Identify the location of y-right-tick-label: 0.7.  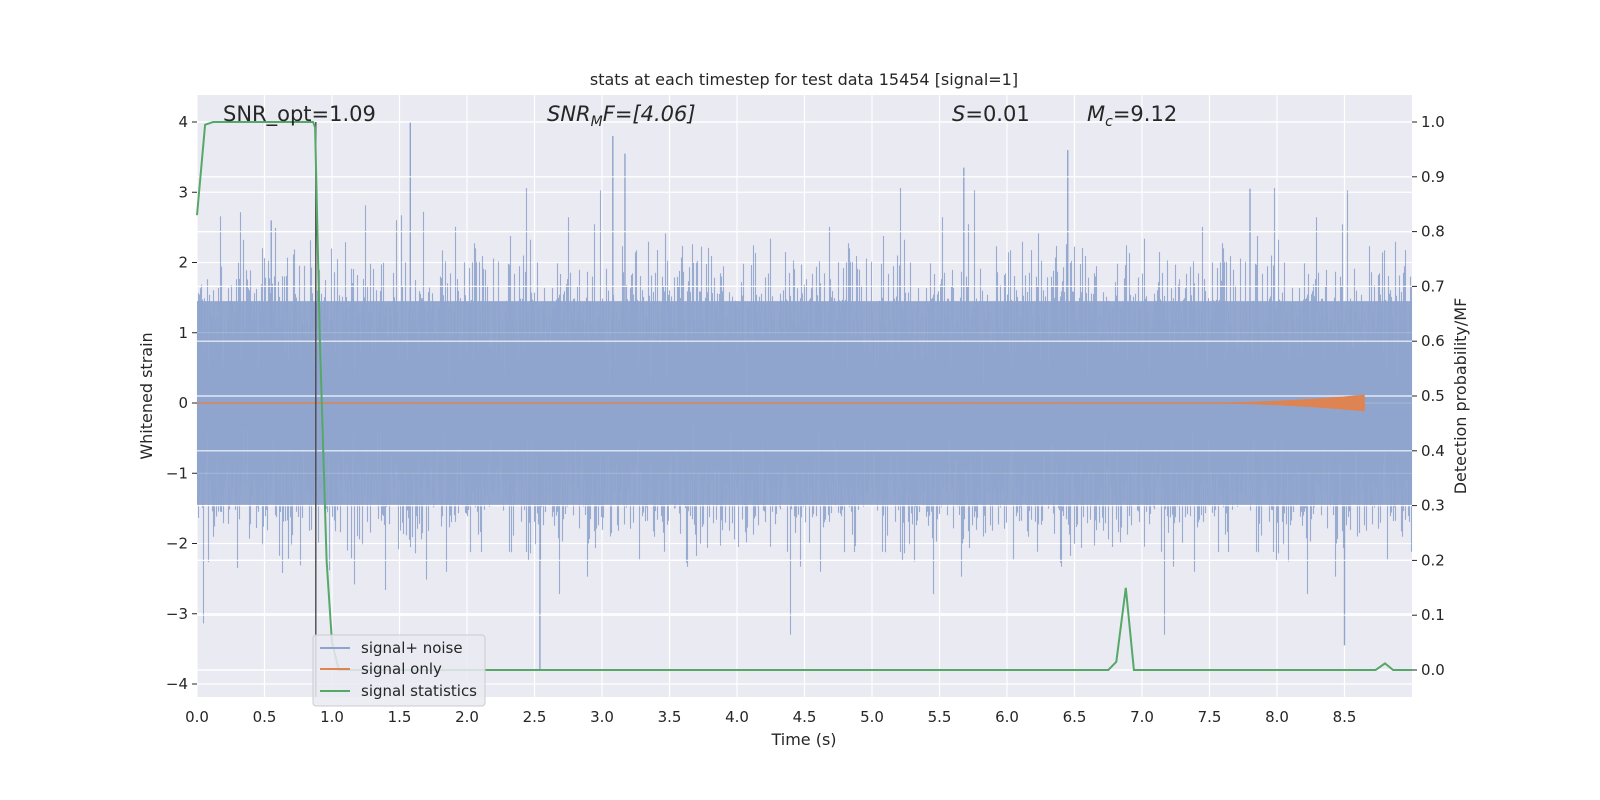
(1433, 286).